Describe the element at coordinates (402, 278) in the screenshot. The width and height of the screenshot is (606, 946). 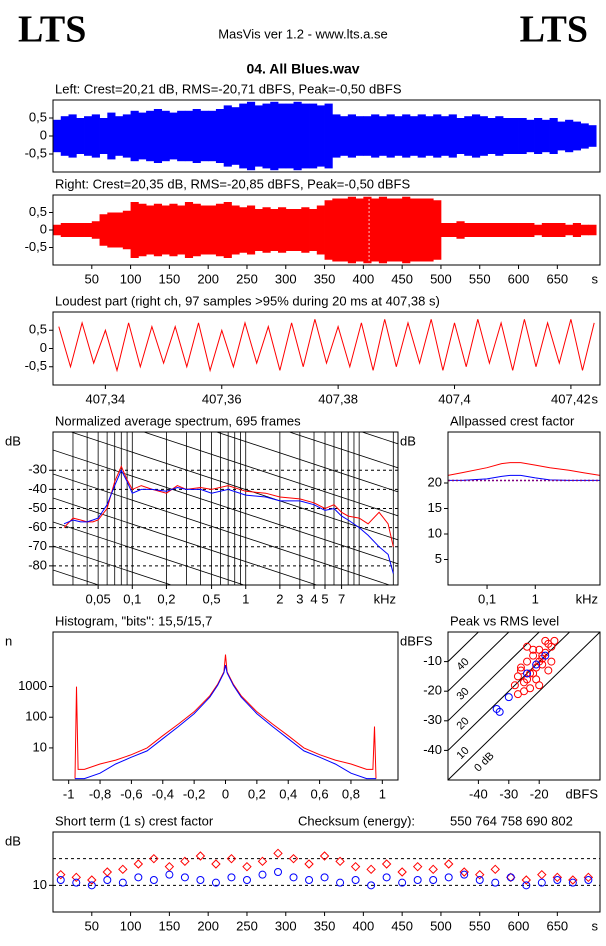
I see `x-tick-label: 450` at that location.